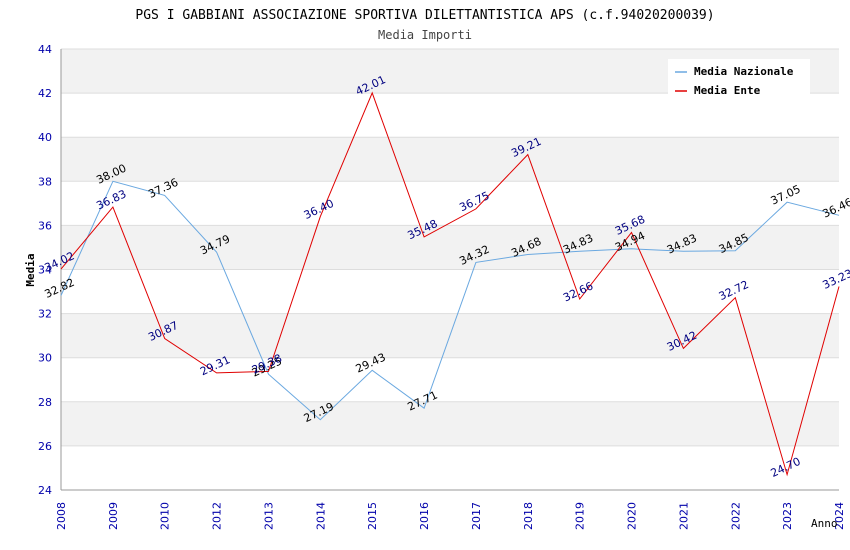 The height and width of the screenshot is (550, 850). Describe the element at coordinates (424, 516) in the screenshot. I see `x-tick-label: 2016` at that location.